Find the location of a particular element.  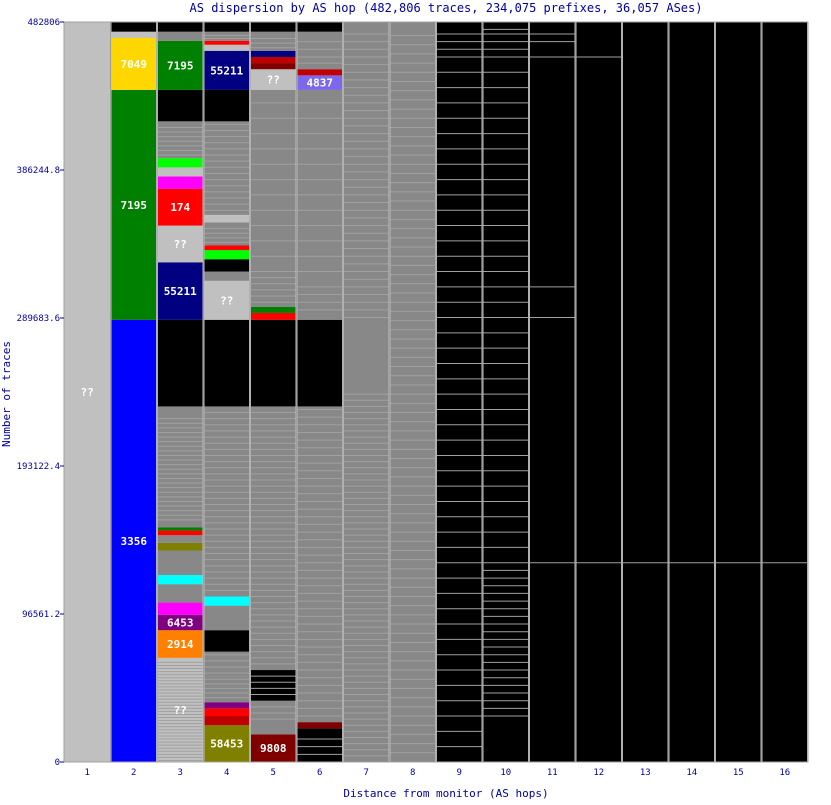

y-axis-ticks: 0 96561.2 193122.4 289683.6 386244.8 482806 is located at coordinates (40, 393).